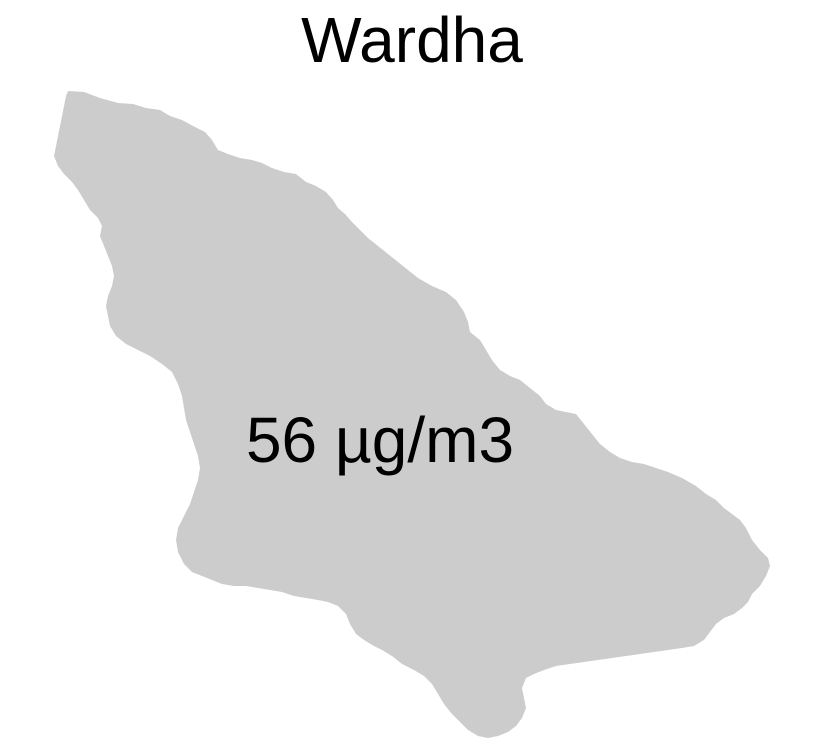 The width and height of the screenshot is (825, 751). What do you see at coordinates (380, 440) in the screenshot?
I see `district-value-label: 56 µg/m3` at bounding box center [380, 440].